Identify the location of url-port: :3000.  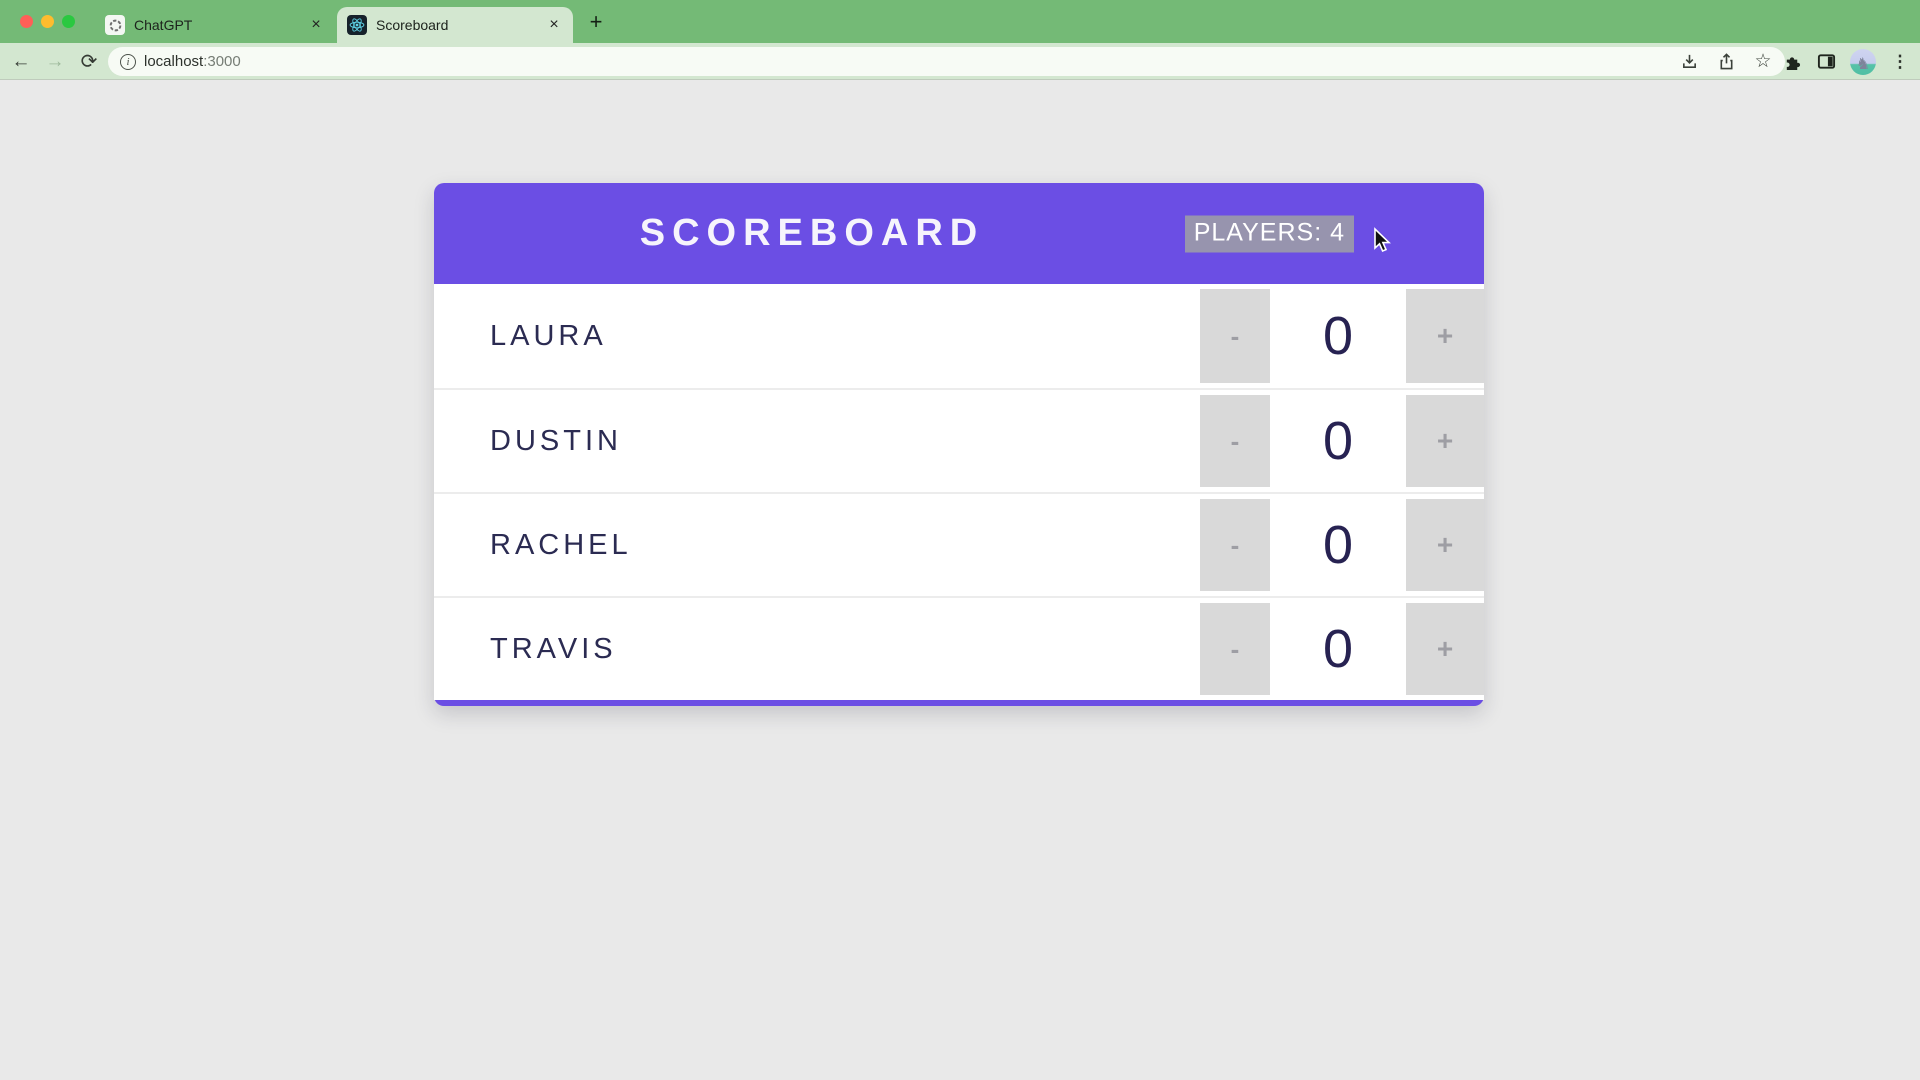
(222, 61).